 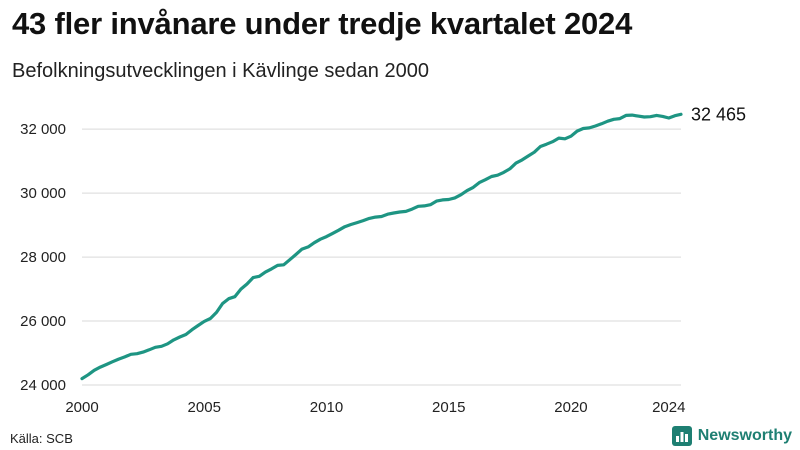 What do you see at coordinates (744, 435) in the screenshot?
I see `brand-name: Newsworthy` at bounding box center [744, 435].